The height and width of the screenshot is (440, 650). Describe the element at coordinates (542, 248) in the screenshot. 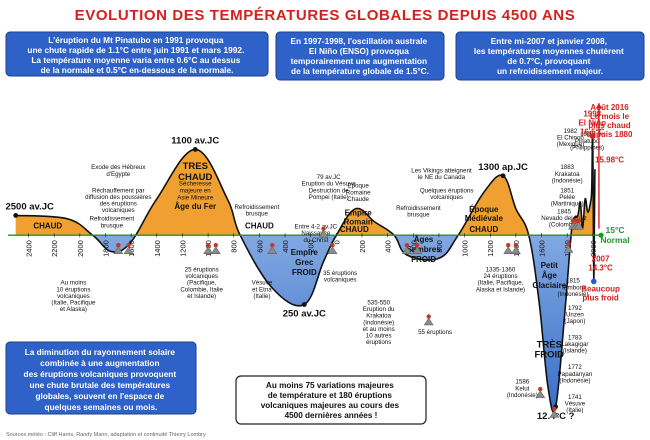

I see `x-tick-label: 1600` at that location.